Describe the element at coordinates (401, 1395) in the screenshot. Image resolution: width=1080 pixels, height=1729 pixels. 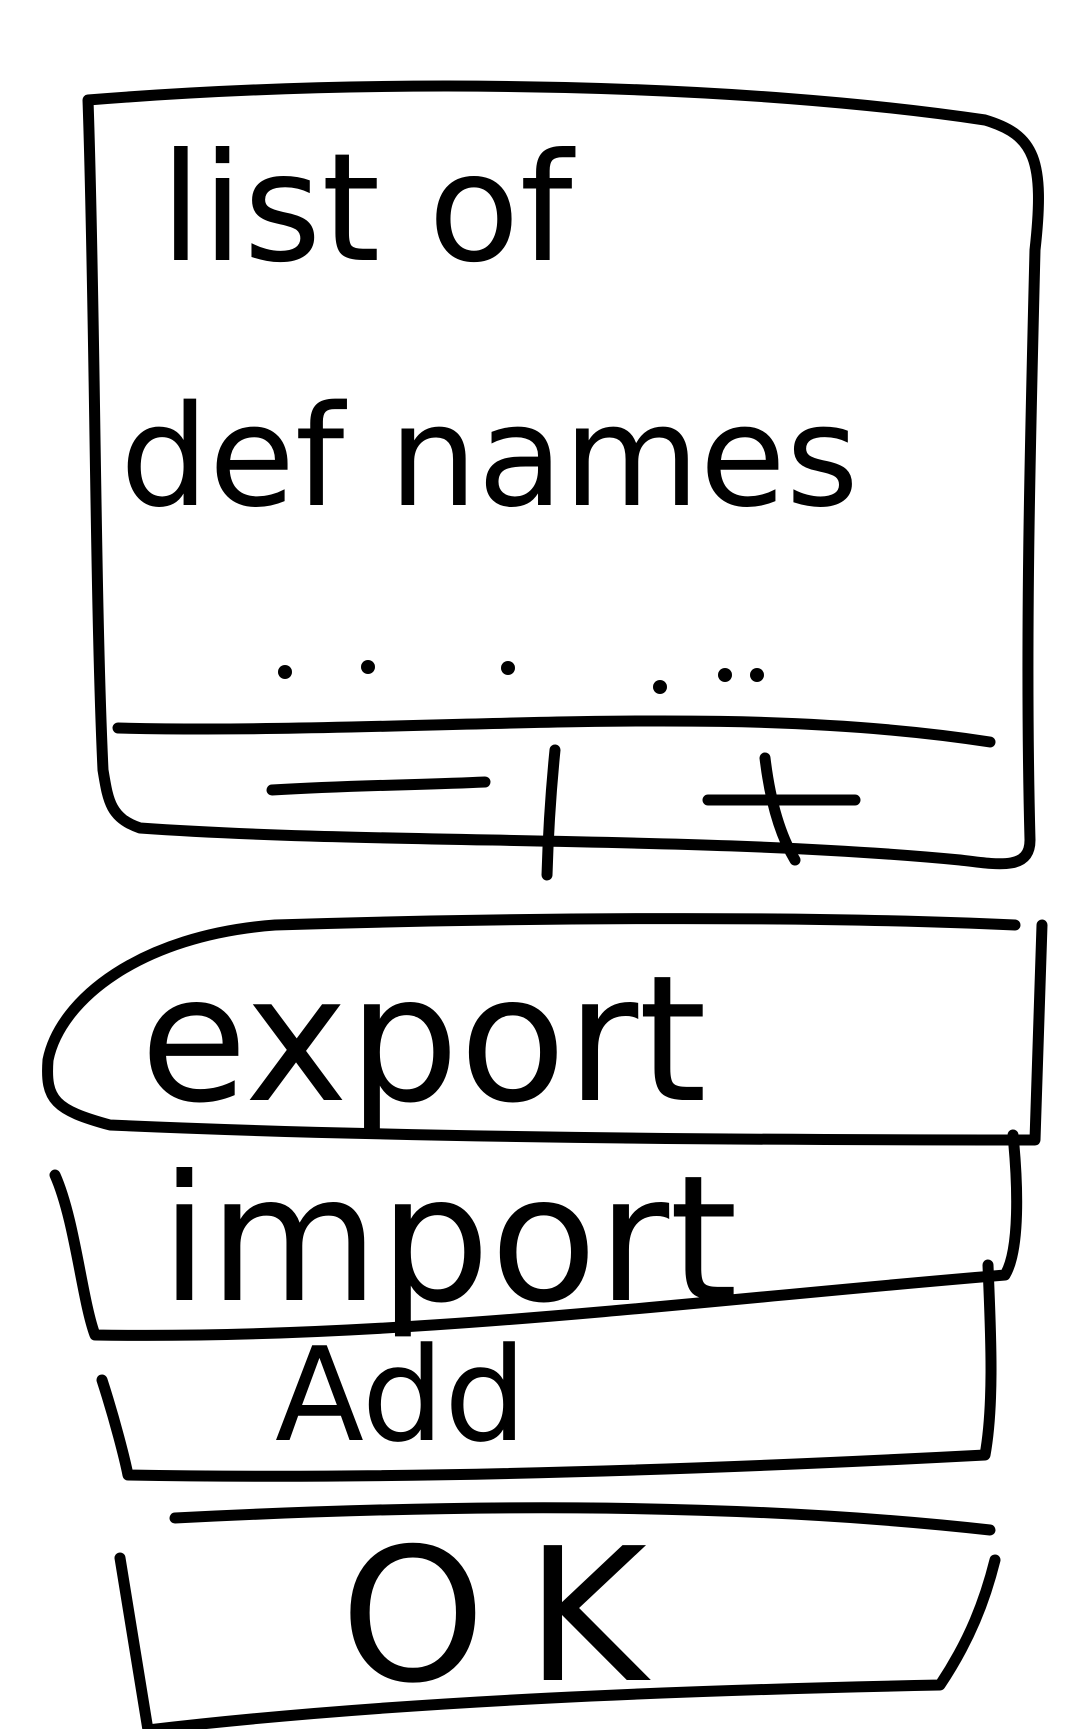
I see `add-button-label: Add` at that location.